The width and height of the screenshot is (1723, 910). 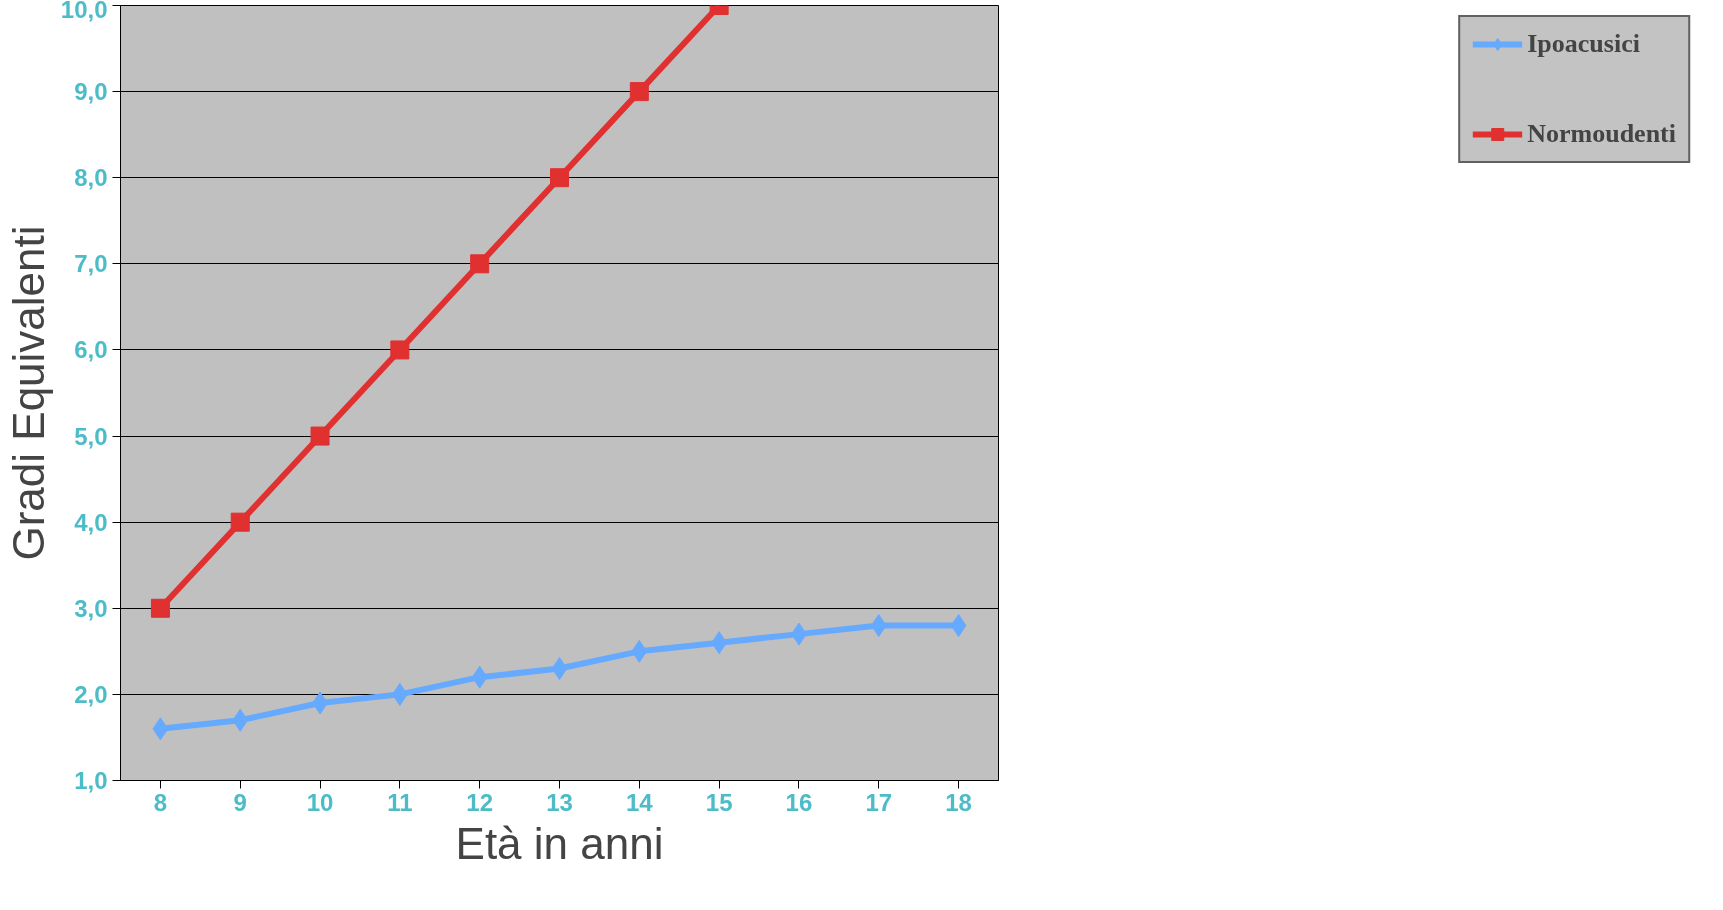 I want to click on y-tick-label: 9,0, so click(x=91, y=92).